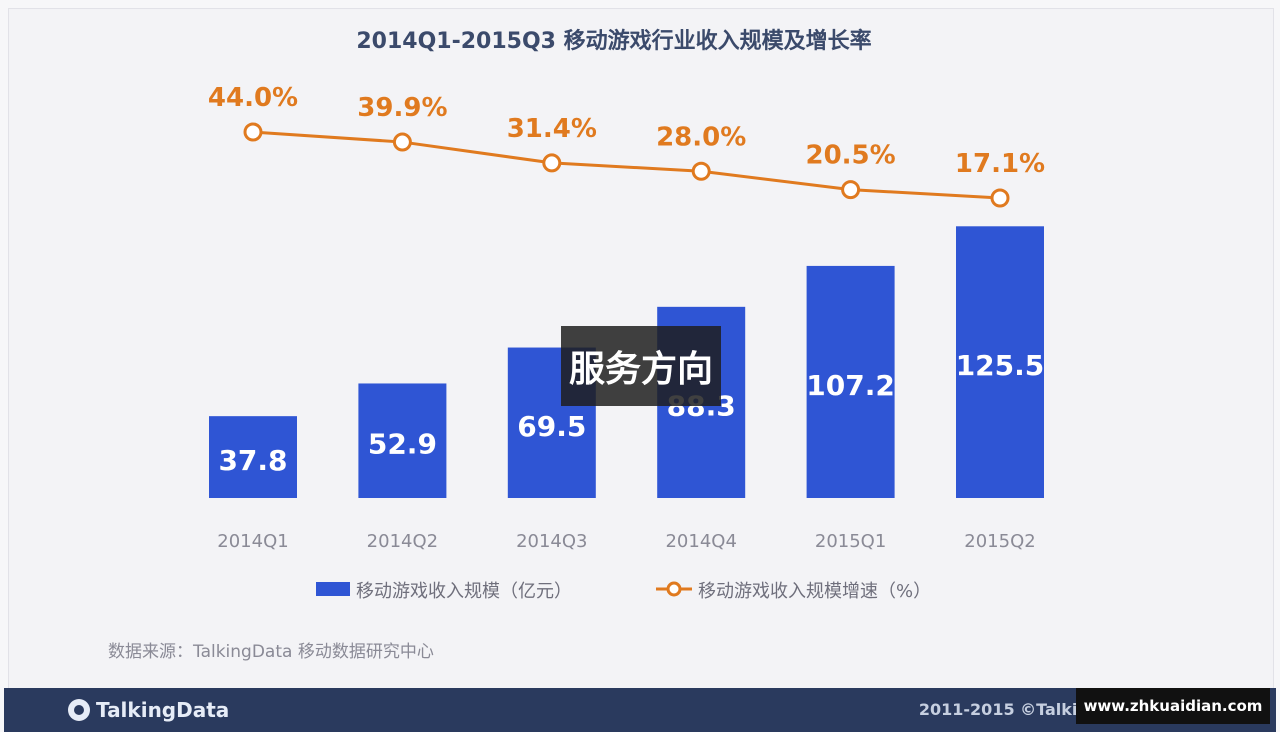  I want to click on bar-2014Q1, so click(253, 457).